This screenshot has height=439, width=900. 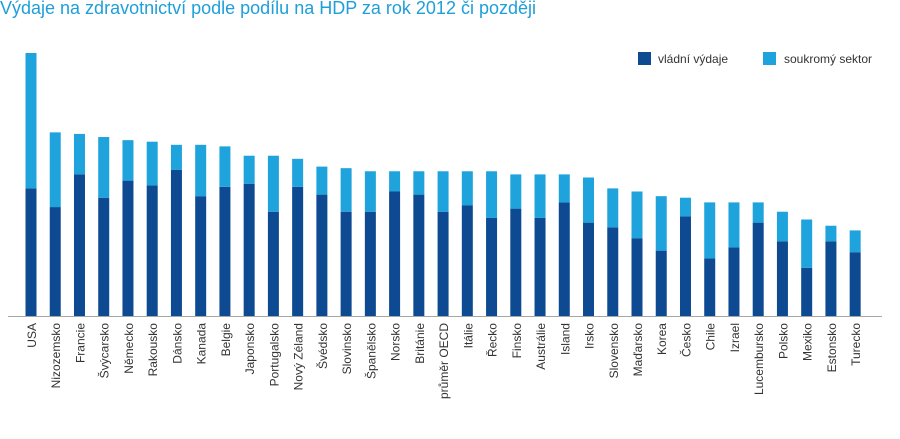 What do you see at coordinates (783, 341) in the screenshot?
I see `tick-label-31: Polsko` at bounding box center [783, 341].